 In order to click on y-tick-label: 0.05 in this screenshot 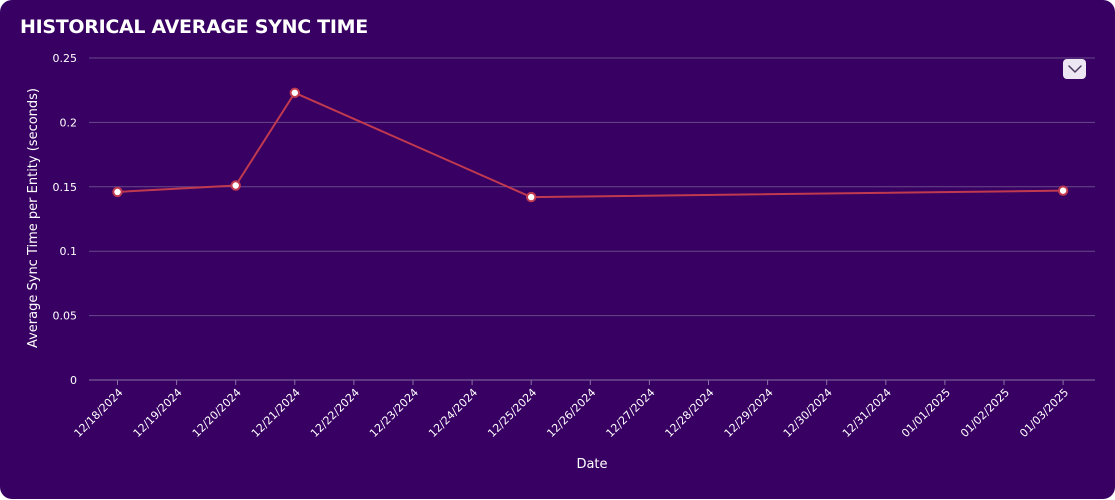, I will do `click(65, 316)`.